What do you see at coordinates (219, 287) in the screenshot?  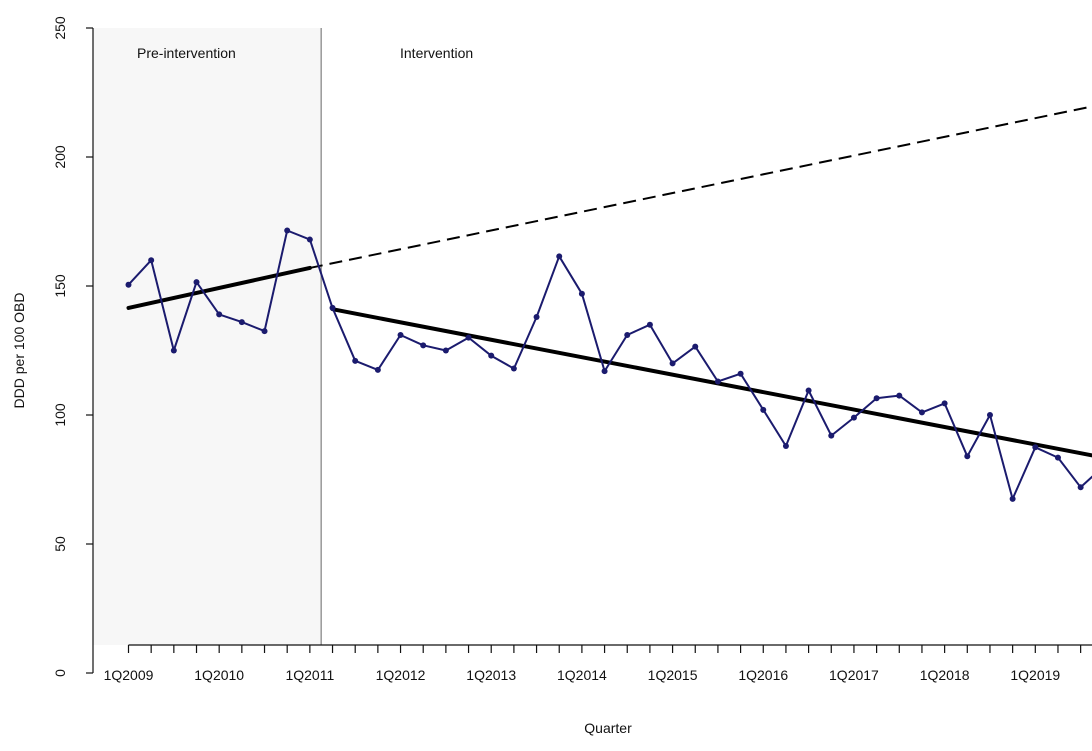 I see `trend-line-pre` at bounding box center [219, 287].